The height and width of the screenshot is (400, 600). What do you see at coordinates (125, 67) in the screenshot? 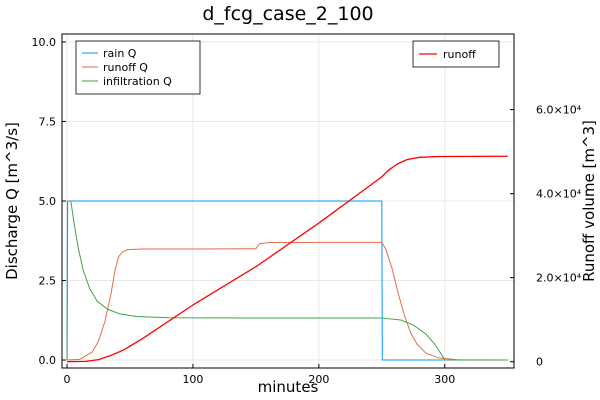
I see `legend-label-runoff-q: runoff Q` at bounding box center [125, 67].